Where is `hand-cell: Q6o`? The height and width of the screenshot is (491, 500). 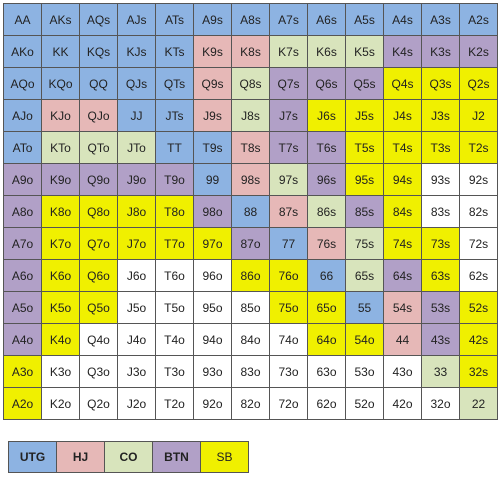
hand-cell: Q6o is located at coordinates (99, 276).